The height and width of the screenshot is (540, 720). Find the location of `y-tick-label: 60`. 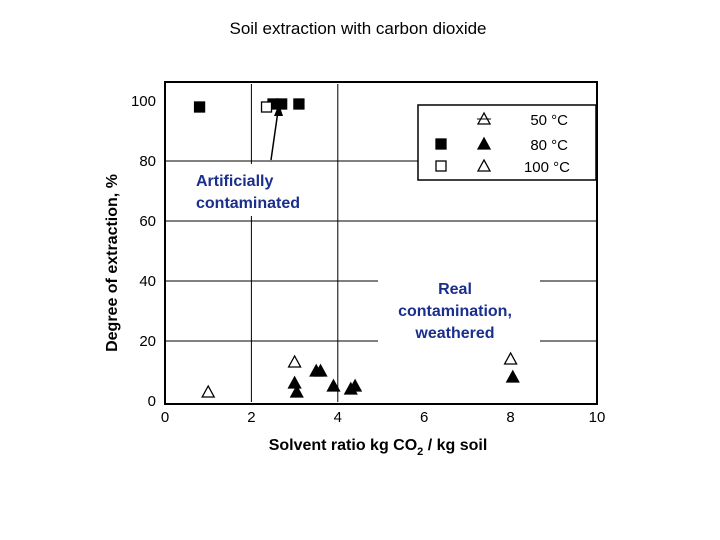

y-tick-label: 60 is located at coordinates (147, 221).